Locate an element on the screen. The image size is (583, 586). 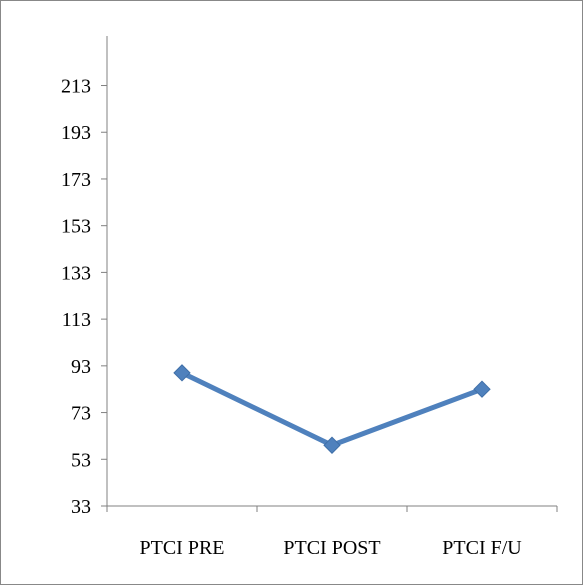
series-line is located at coordinates (332, 409).